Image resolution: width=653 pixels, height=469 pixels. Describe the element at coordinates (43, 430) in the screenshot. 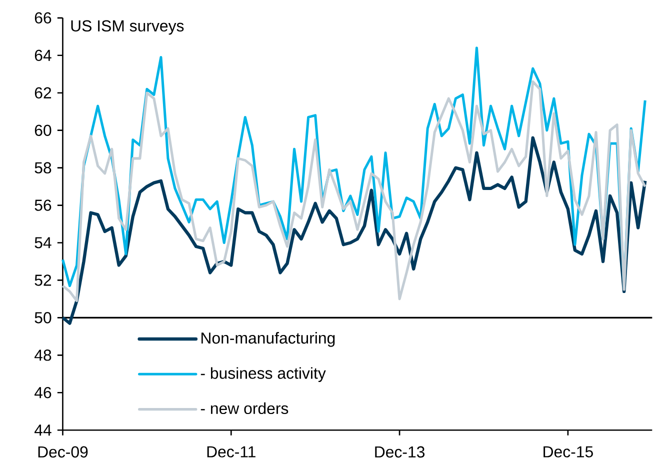

I see `y-tick-label: 44` at that location.